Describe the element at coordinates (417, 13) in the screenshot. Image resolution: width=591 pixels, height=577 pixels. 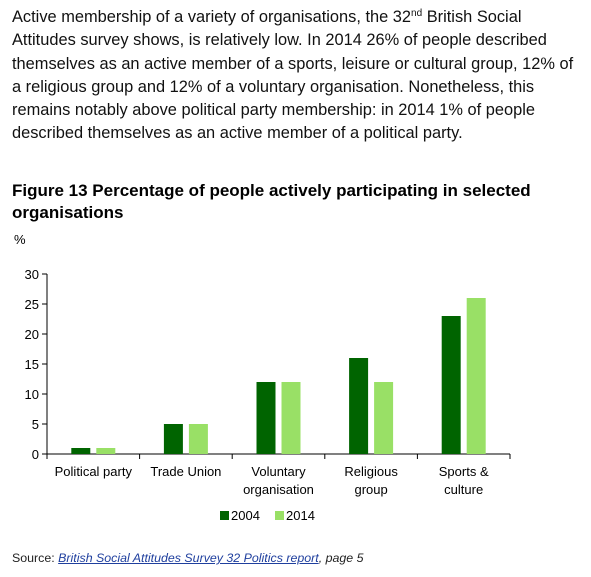
I see `intro-superscript: nd` at that location.